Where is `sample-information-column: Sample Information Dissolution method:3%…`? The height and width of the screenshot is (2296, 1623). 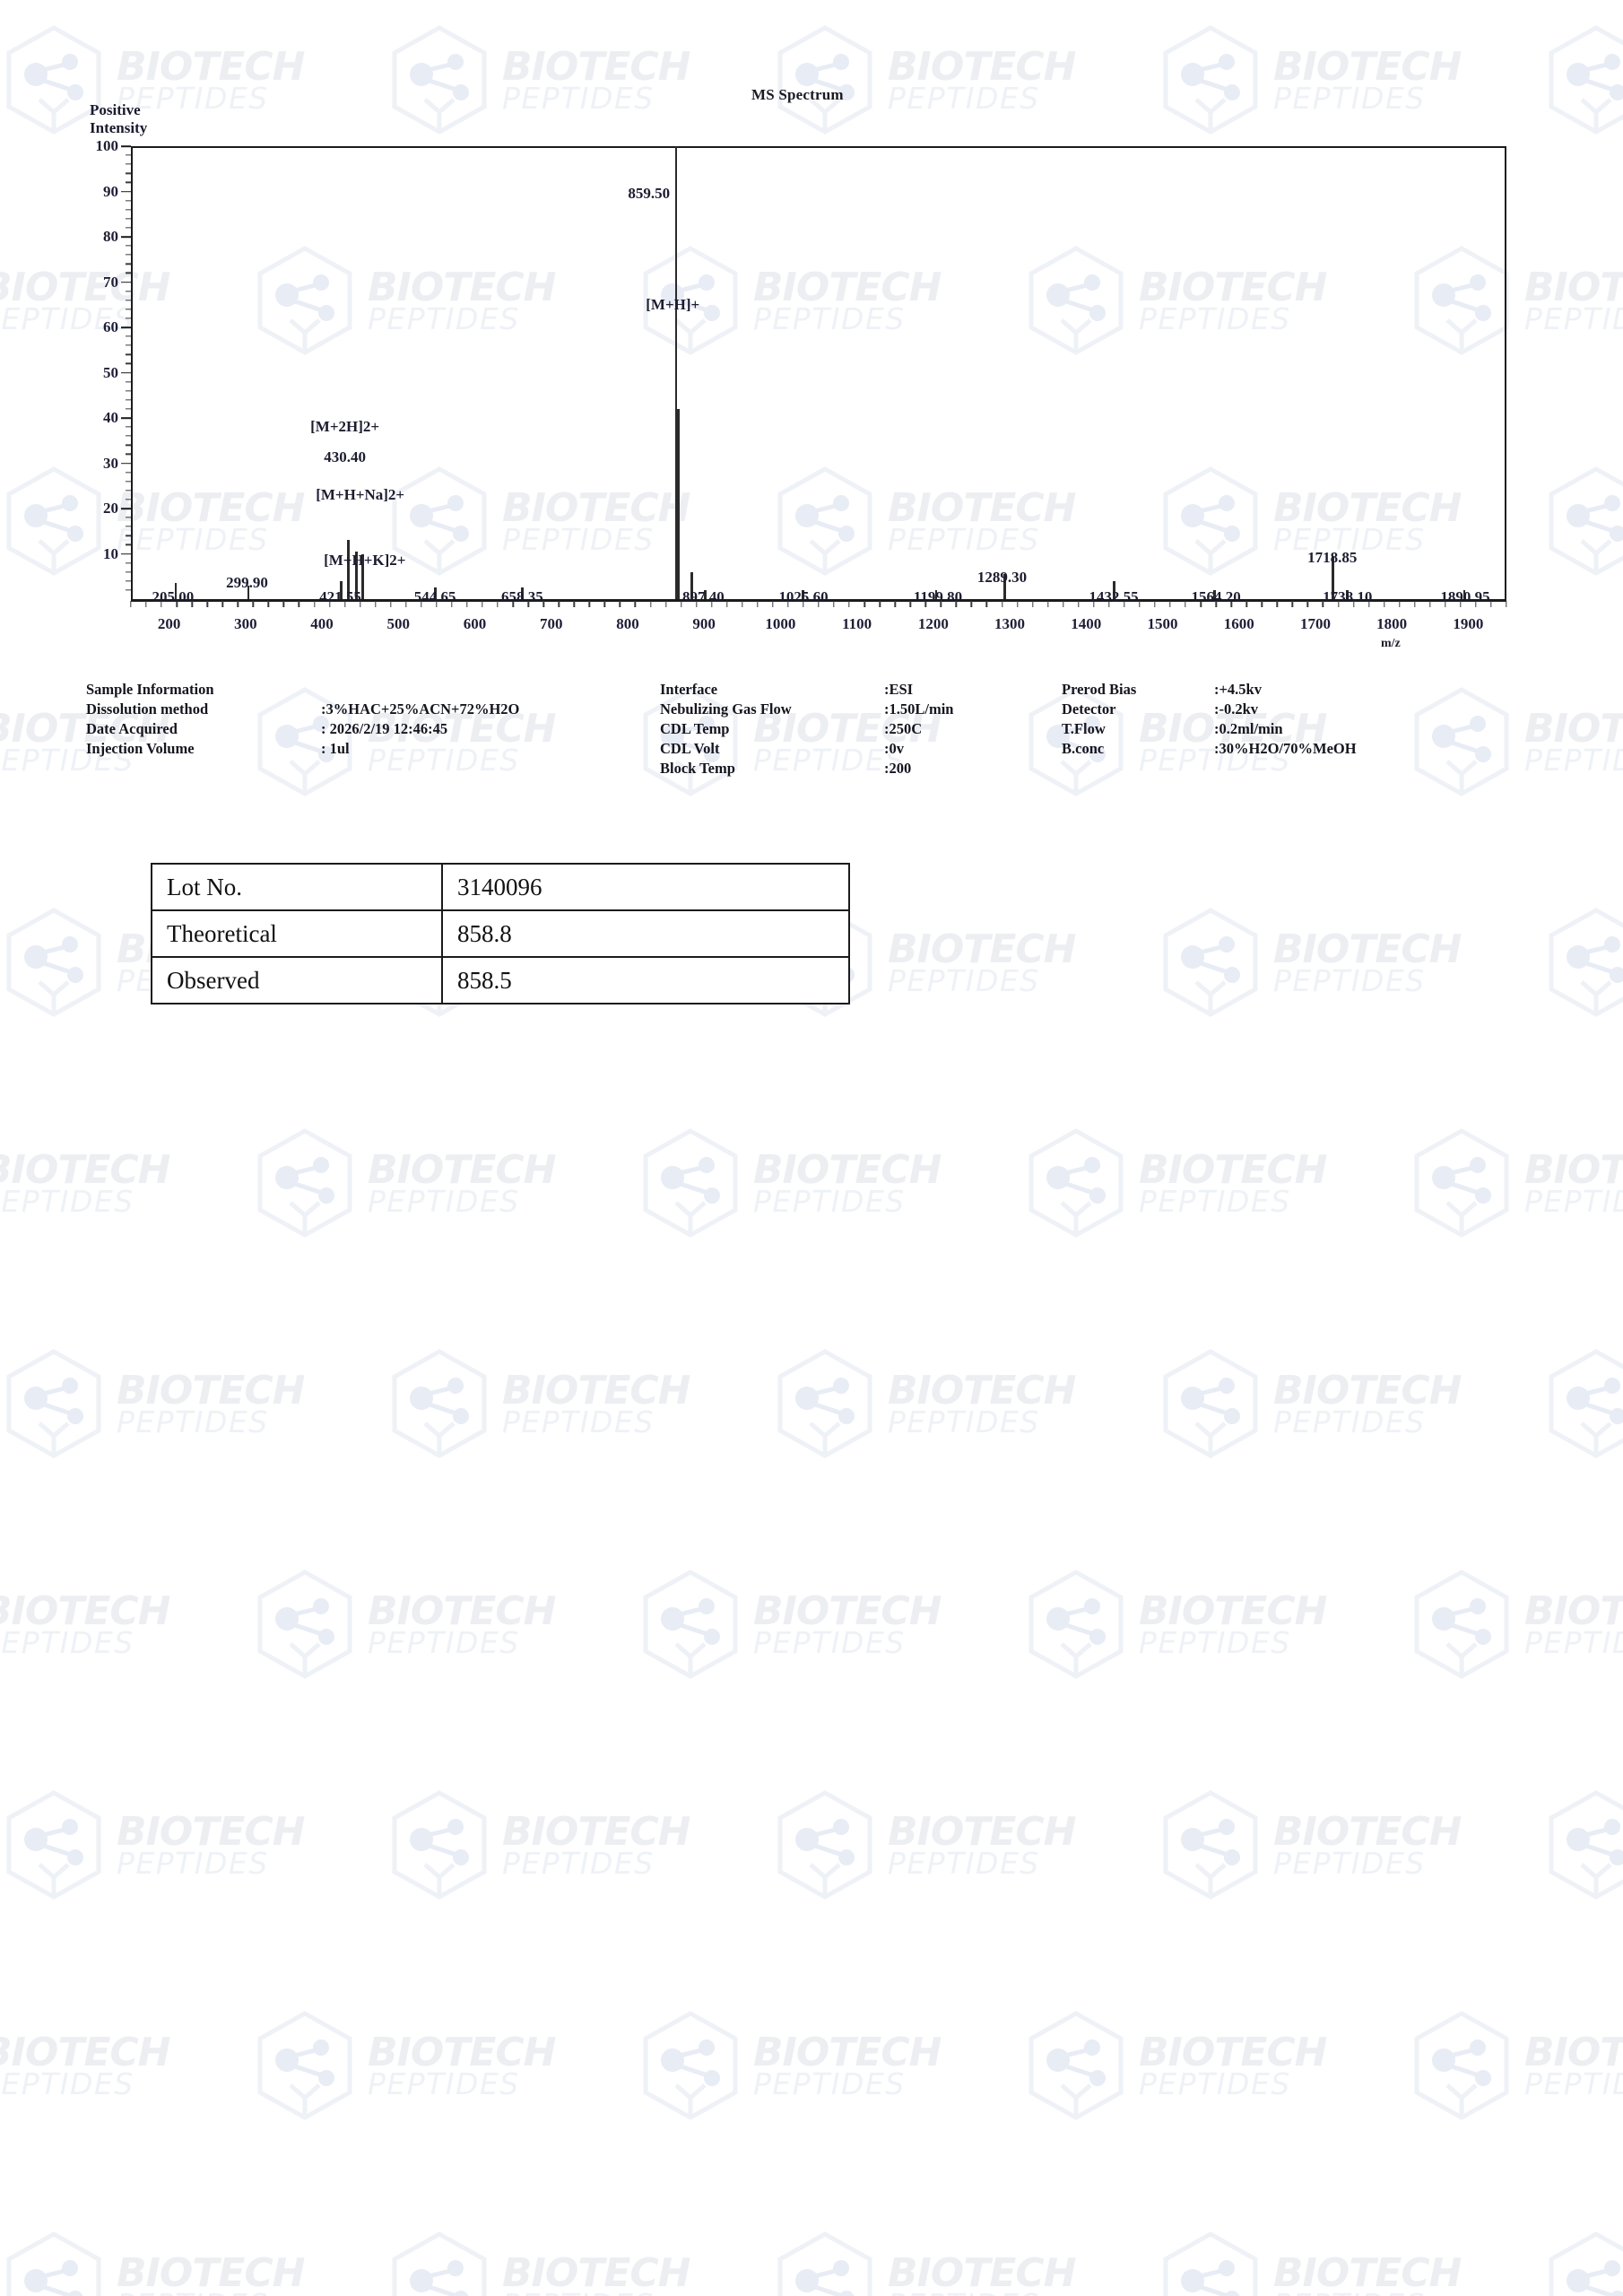 sample-information-column: Sample Information Dissolution method:3%… is located at coordinates (302, 719).